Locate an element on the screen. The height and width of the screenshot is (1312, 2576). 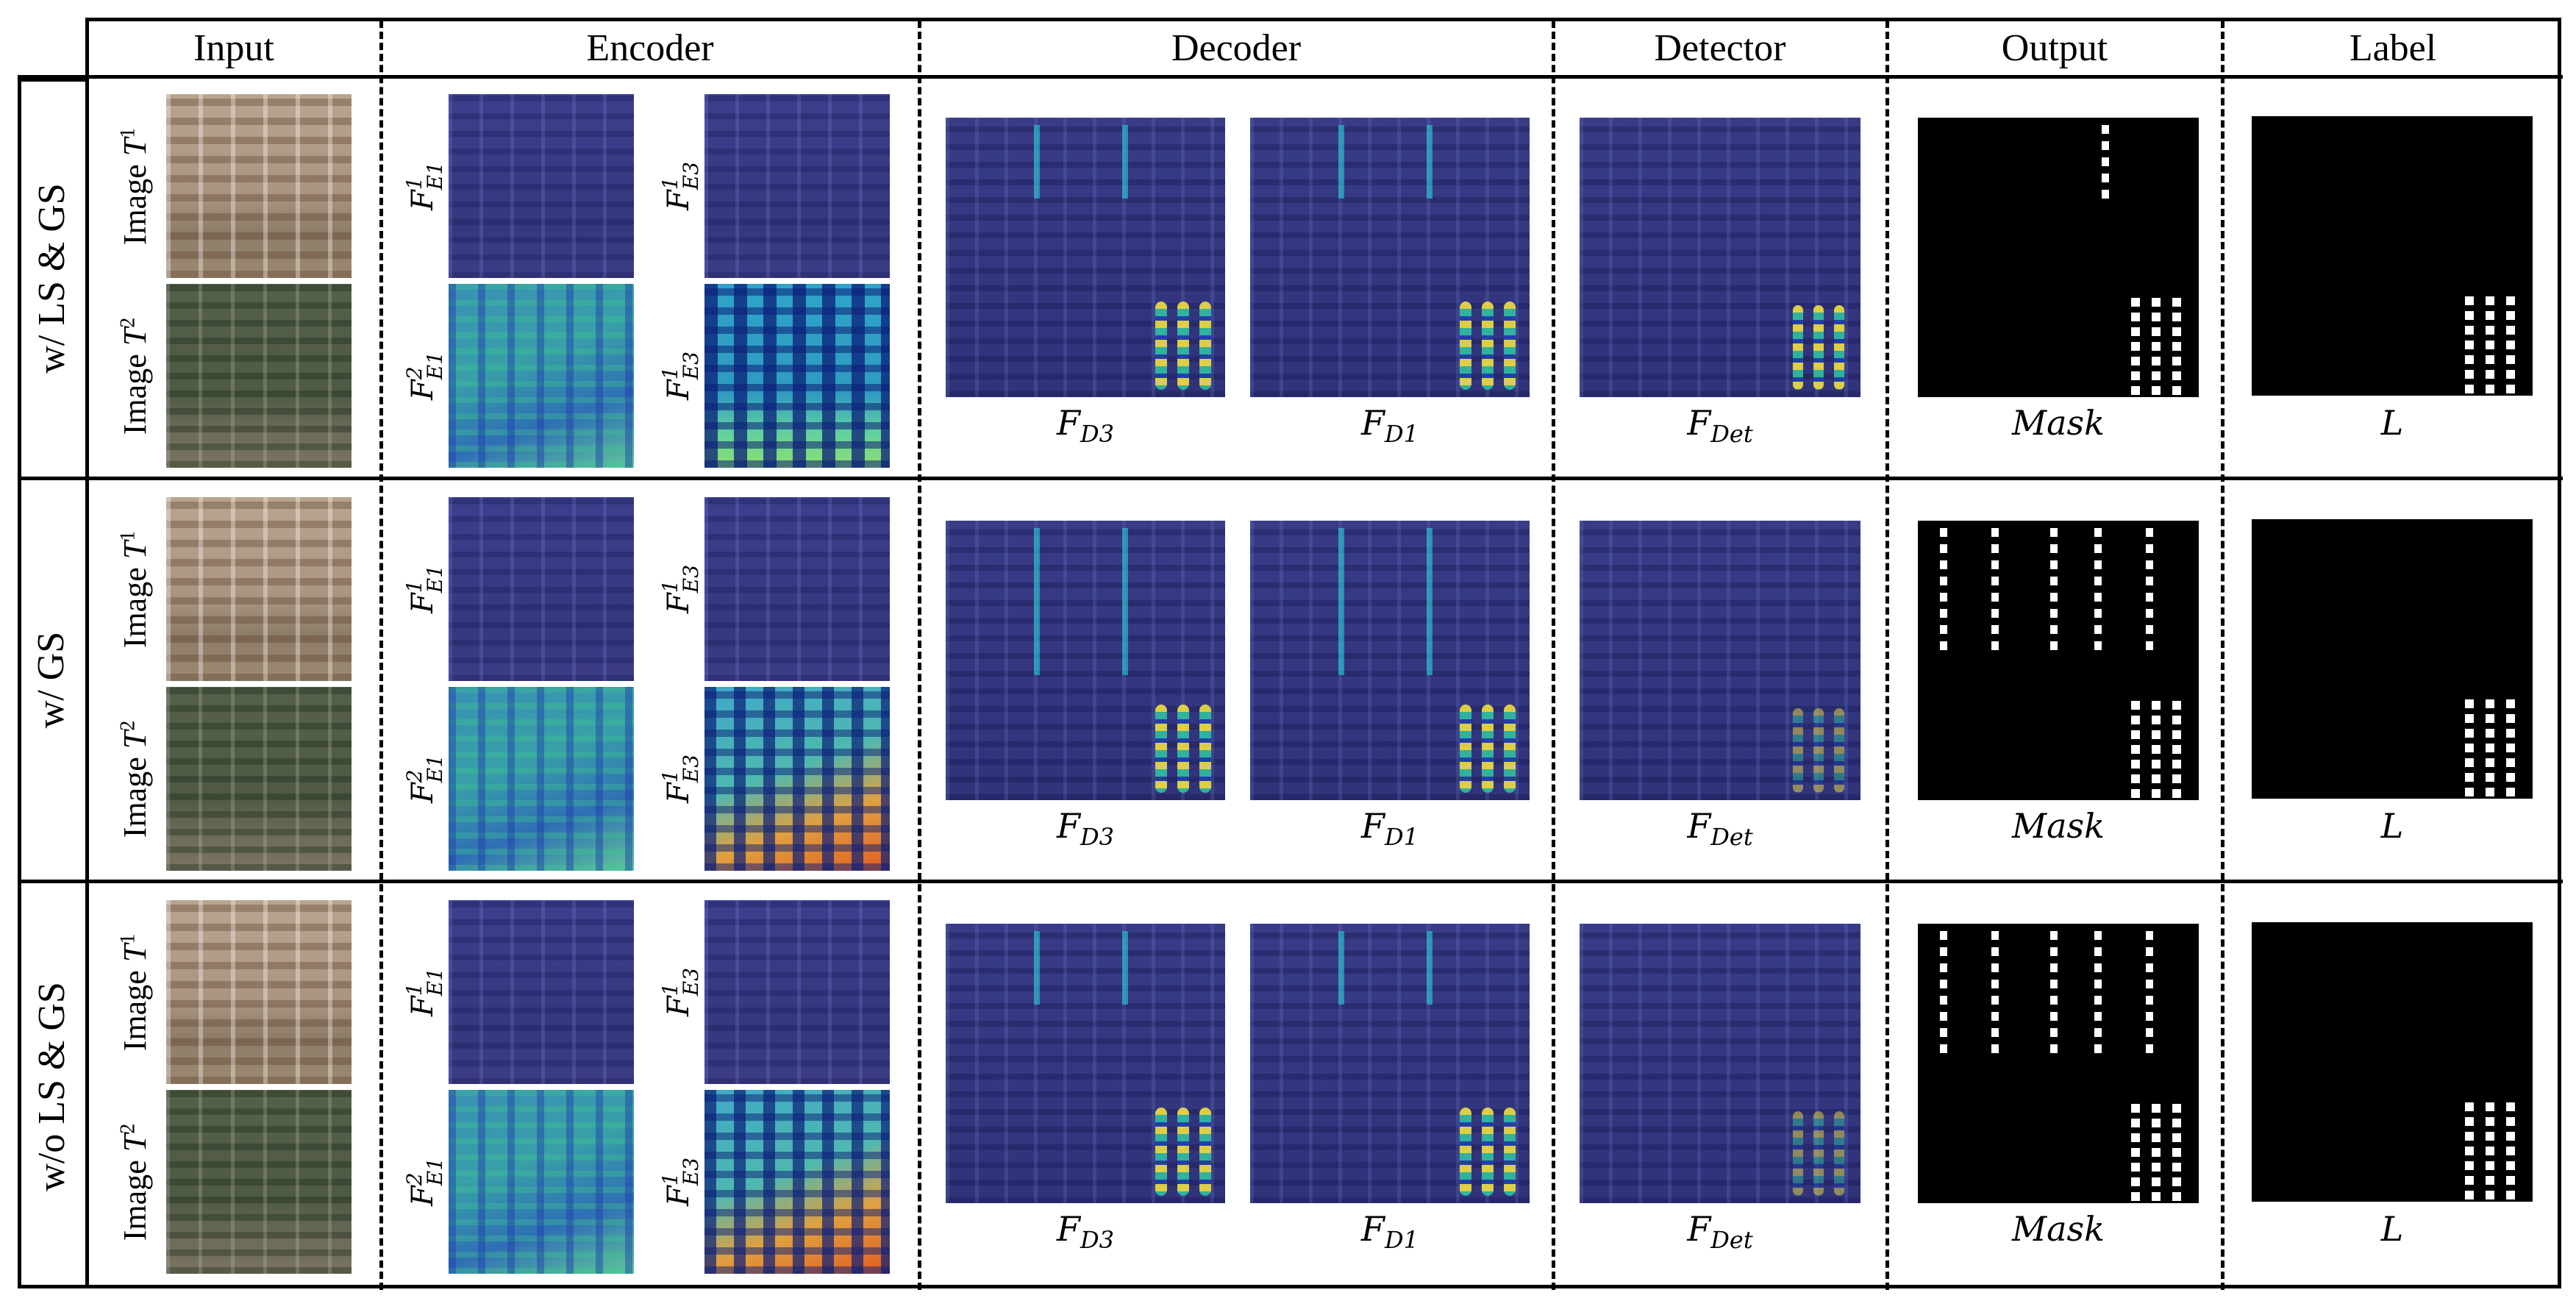
header-label: Label is located at coordinates (2393, 48).